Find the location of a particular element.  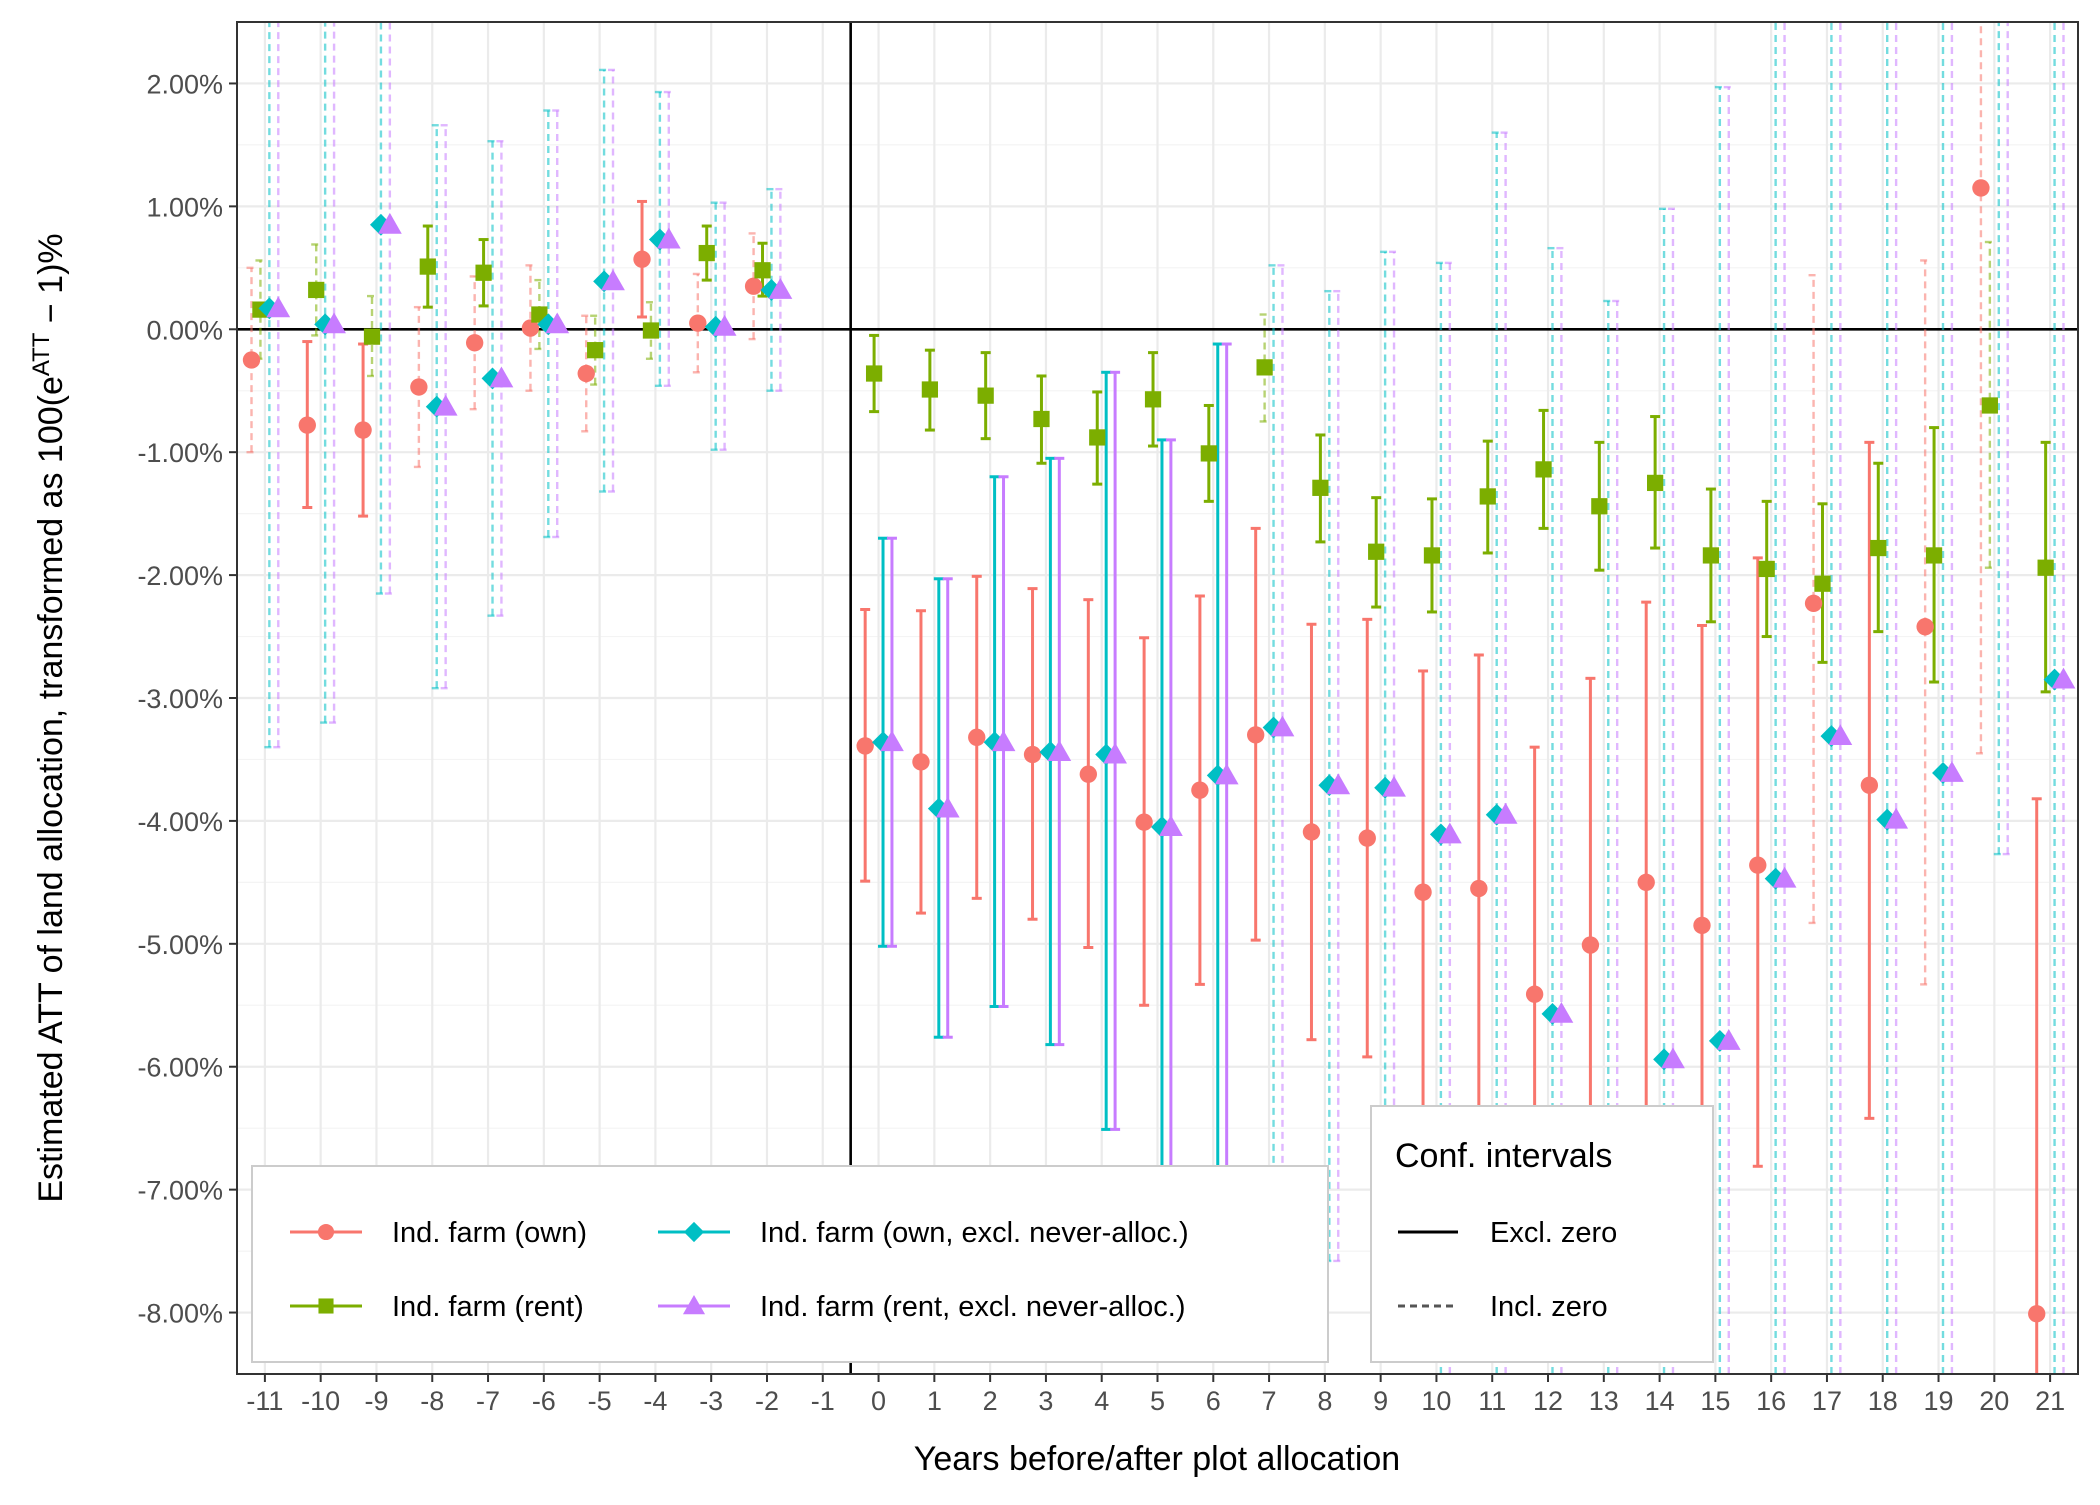

legend-series-label: Ind. farm (rent, excl. never-alloc.) is located at coordinates (972, 1307).